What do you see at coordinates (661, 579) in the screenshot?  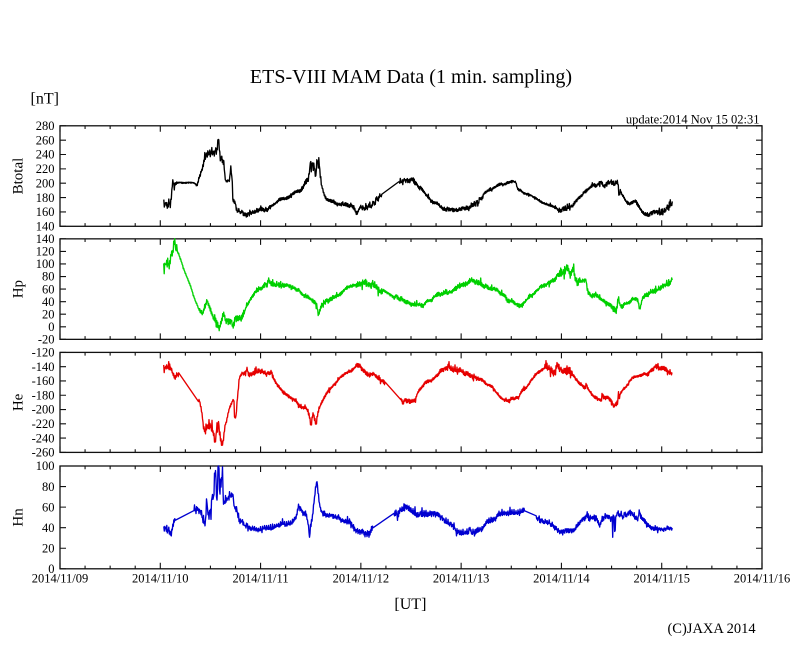 I see `svg-text: 2014/11/15` at bounding box center [661, 579].